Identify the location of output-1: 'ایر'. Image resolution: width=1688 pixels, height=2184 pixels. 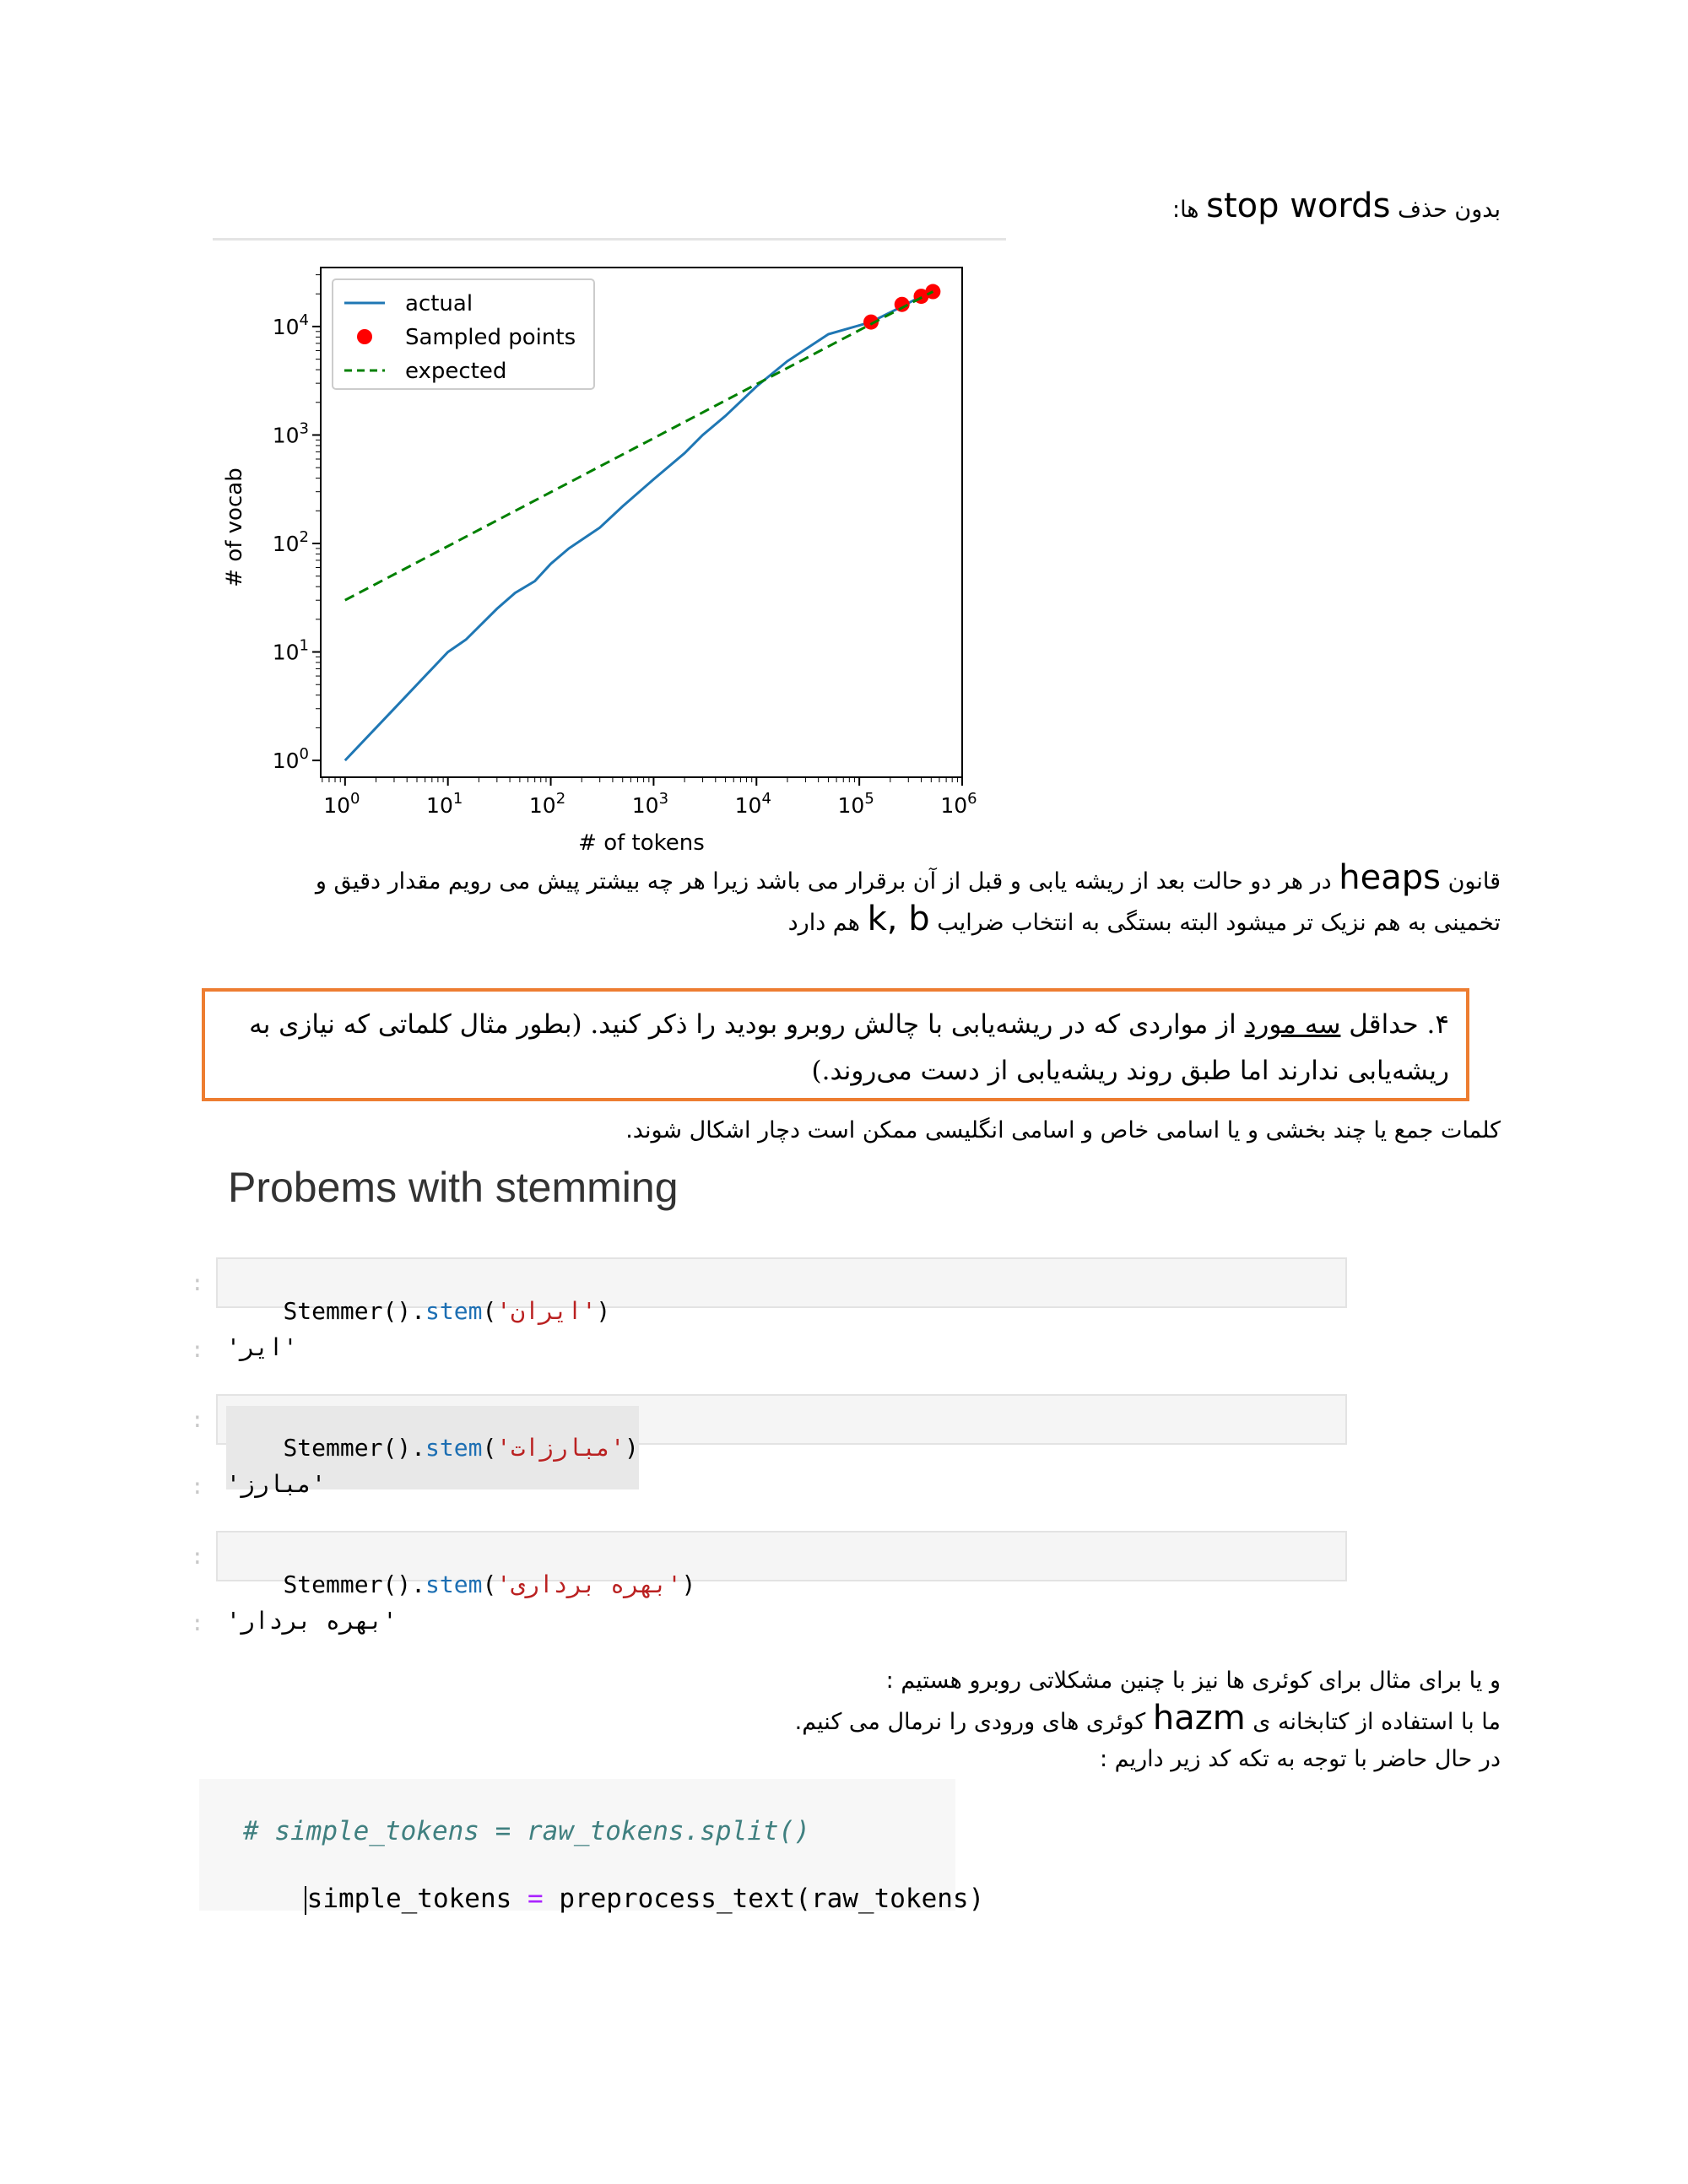
(262, 1347).